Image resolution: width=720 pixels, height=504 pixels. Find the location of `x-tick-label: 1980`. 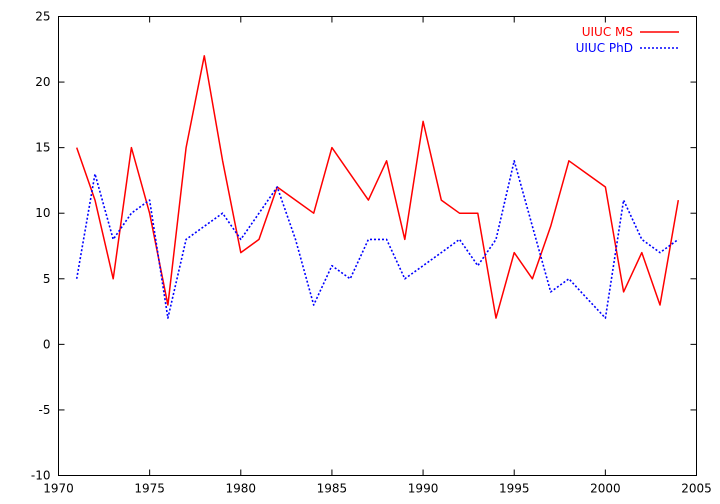

x-tick-label: 1980 is located at coordinates (241, 489).